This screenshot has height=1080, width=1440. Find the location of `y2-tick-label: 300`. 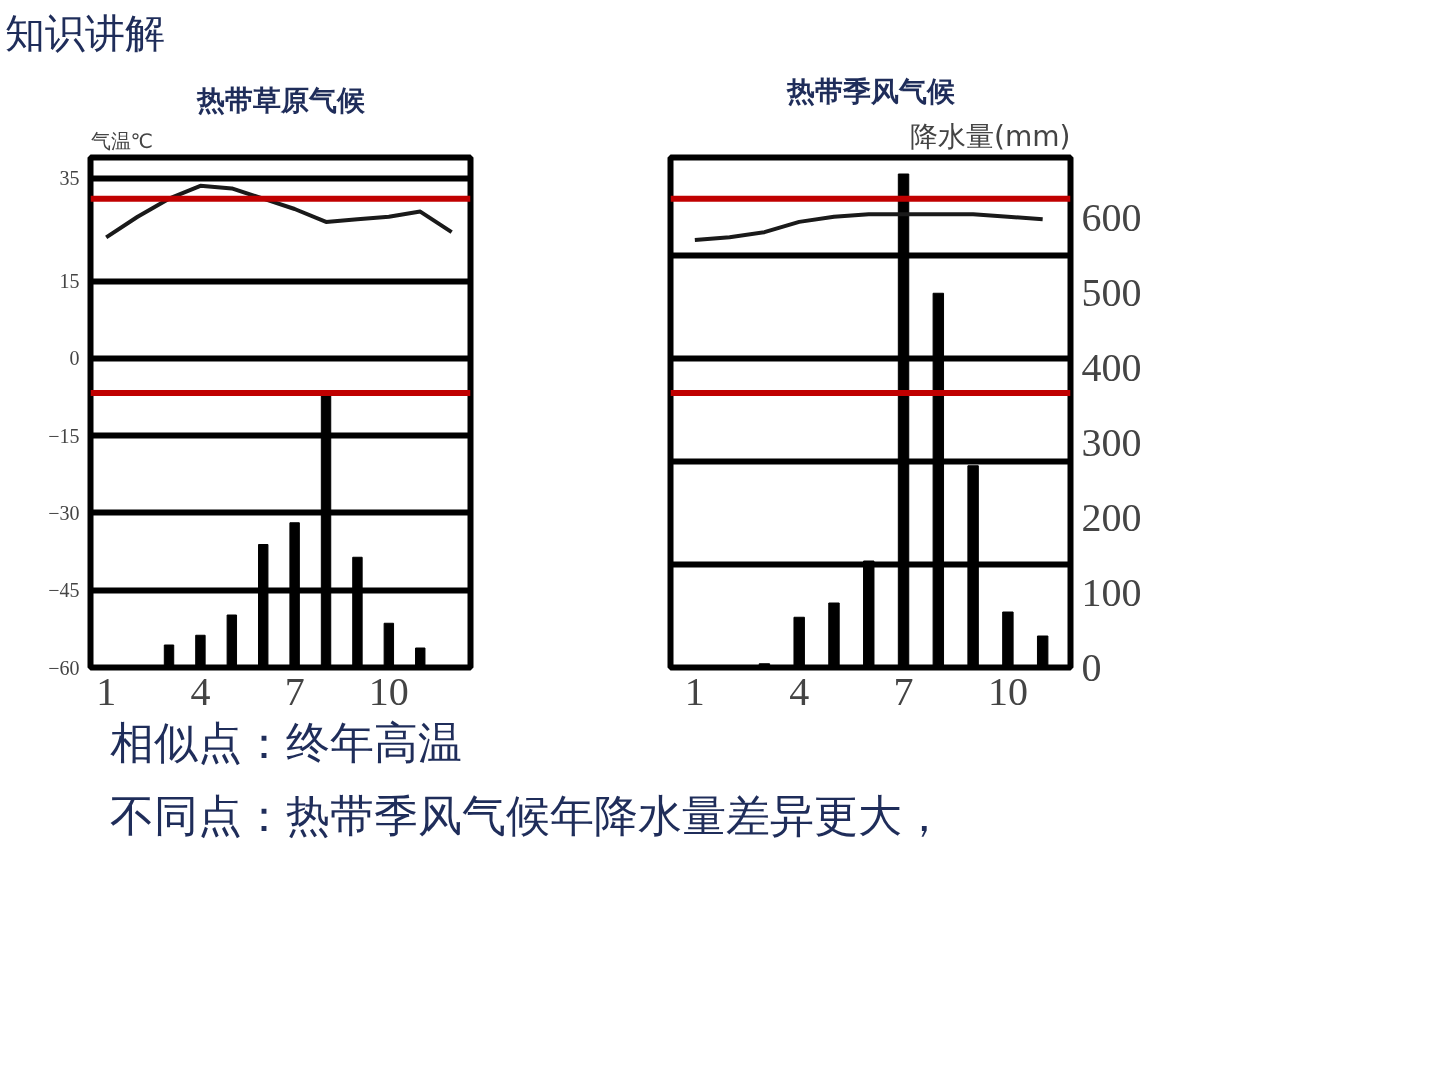

y2-tick-label: 300 is located at coordinates (1111, 442).